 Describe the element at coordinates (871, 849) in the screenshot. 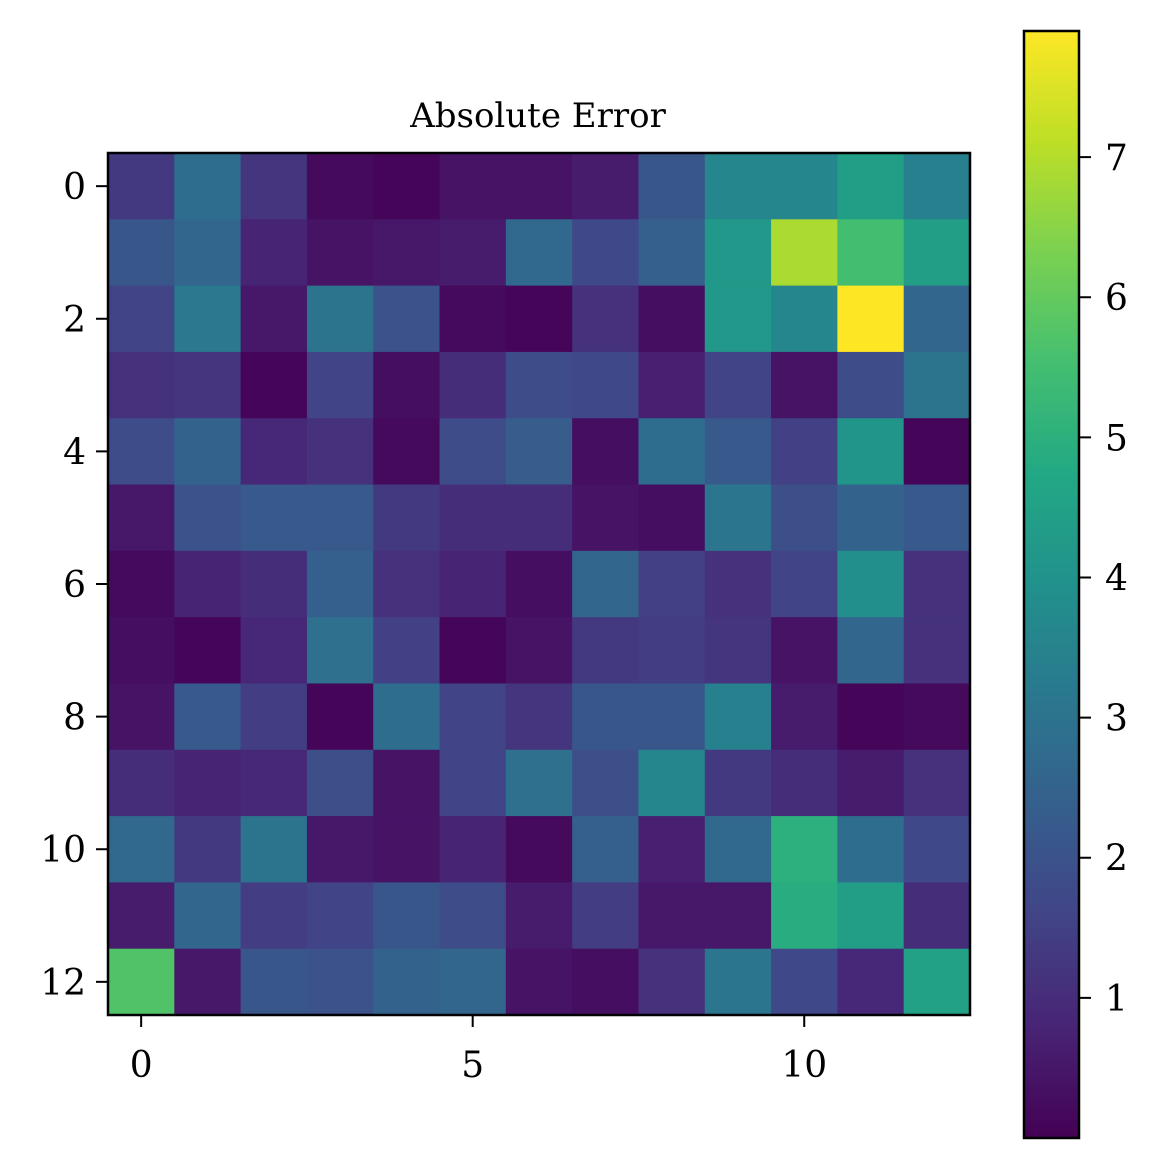

I see `heatmap-cell-r10-c11` at that location.